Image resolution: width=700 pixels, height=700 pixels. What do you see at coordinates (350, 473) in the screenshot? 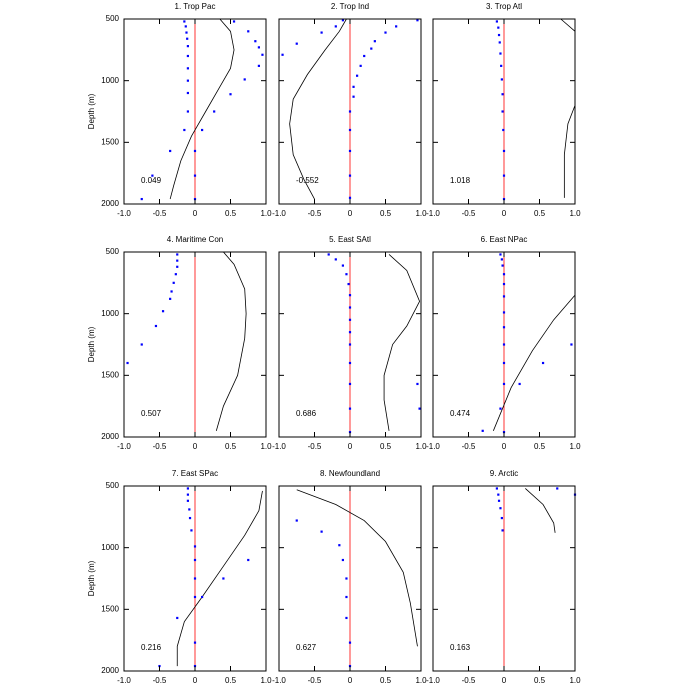
I see `panel-title: 8. Newfoundland` at bounding box center [350, 473].